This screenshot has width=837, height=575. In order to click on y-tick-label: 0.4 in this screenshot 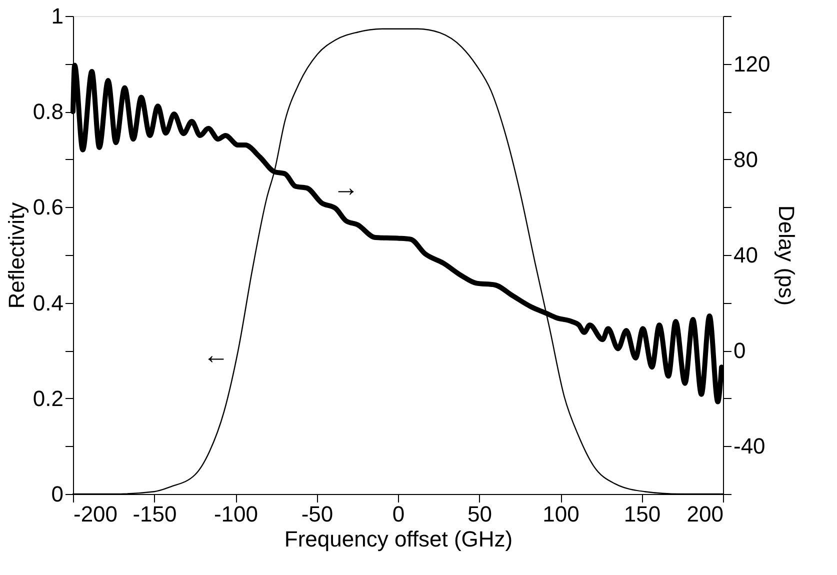, I will do `click(48, 303)`.